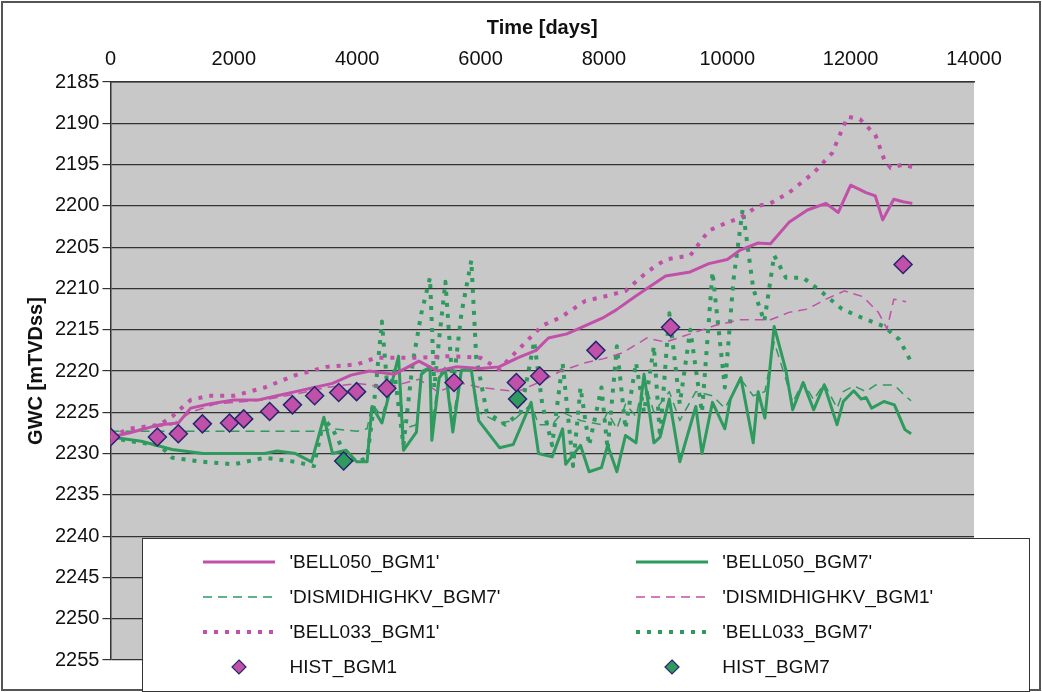 This screenshot has height=692, width=1042. Describe the element at coordinates (797, 631) in the screenshot. I see `legend-label: 'BELL033_BGM7'` at that location.